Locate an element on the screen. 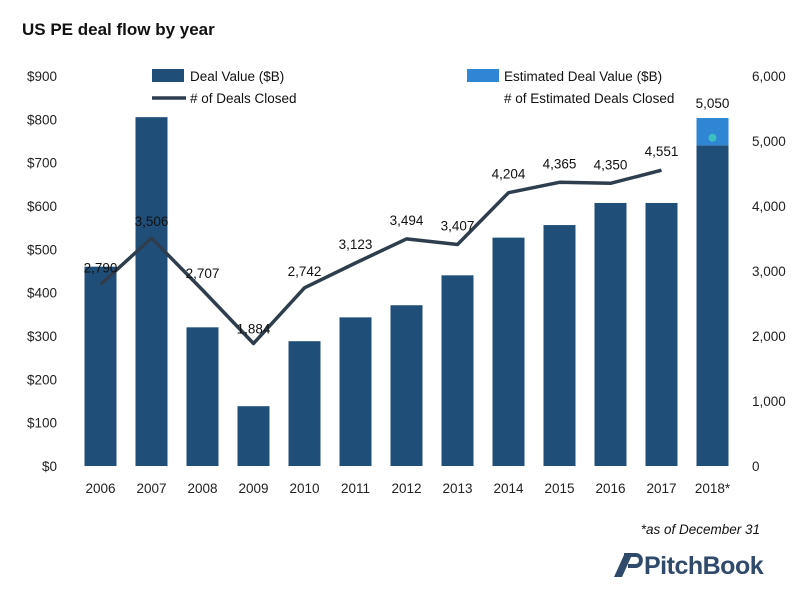 The width and height of the screenshot is (798, 590). data-label: 4,204 is located at coordinates (509, 174).